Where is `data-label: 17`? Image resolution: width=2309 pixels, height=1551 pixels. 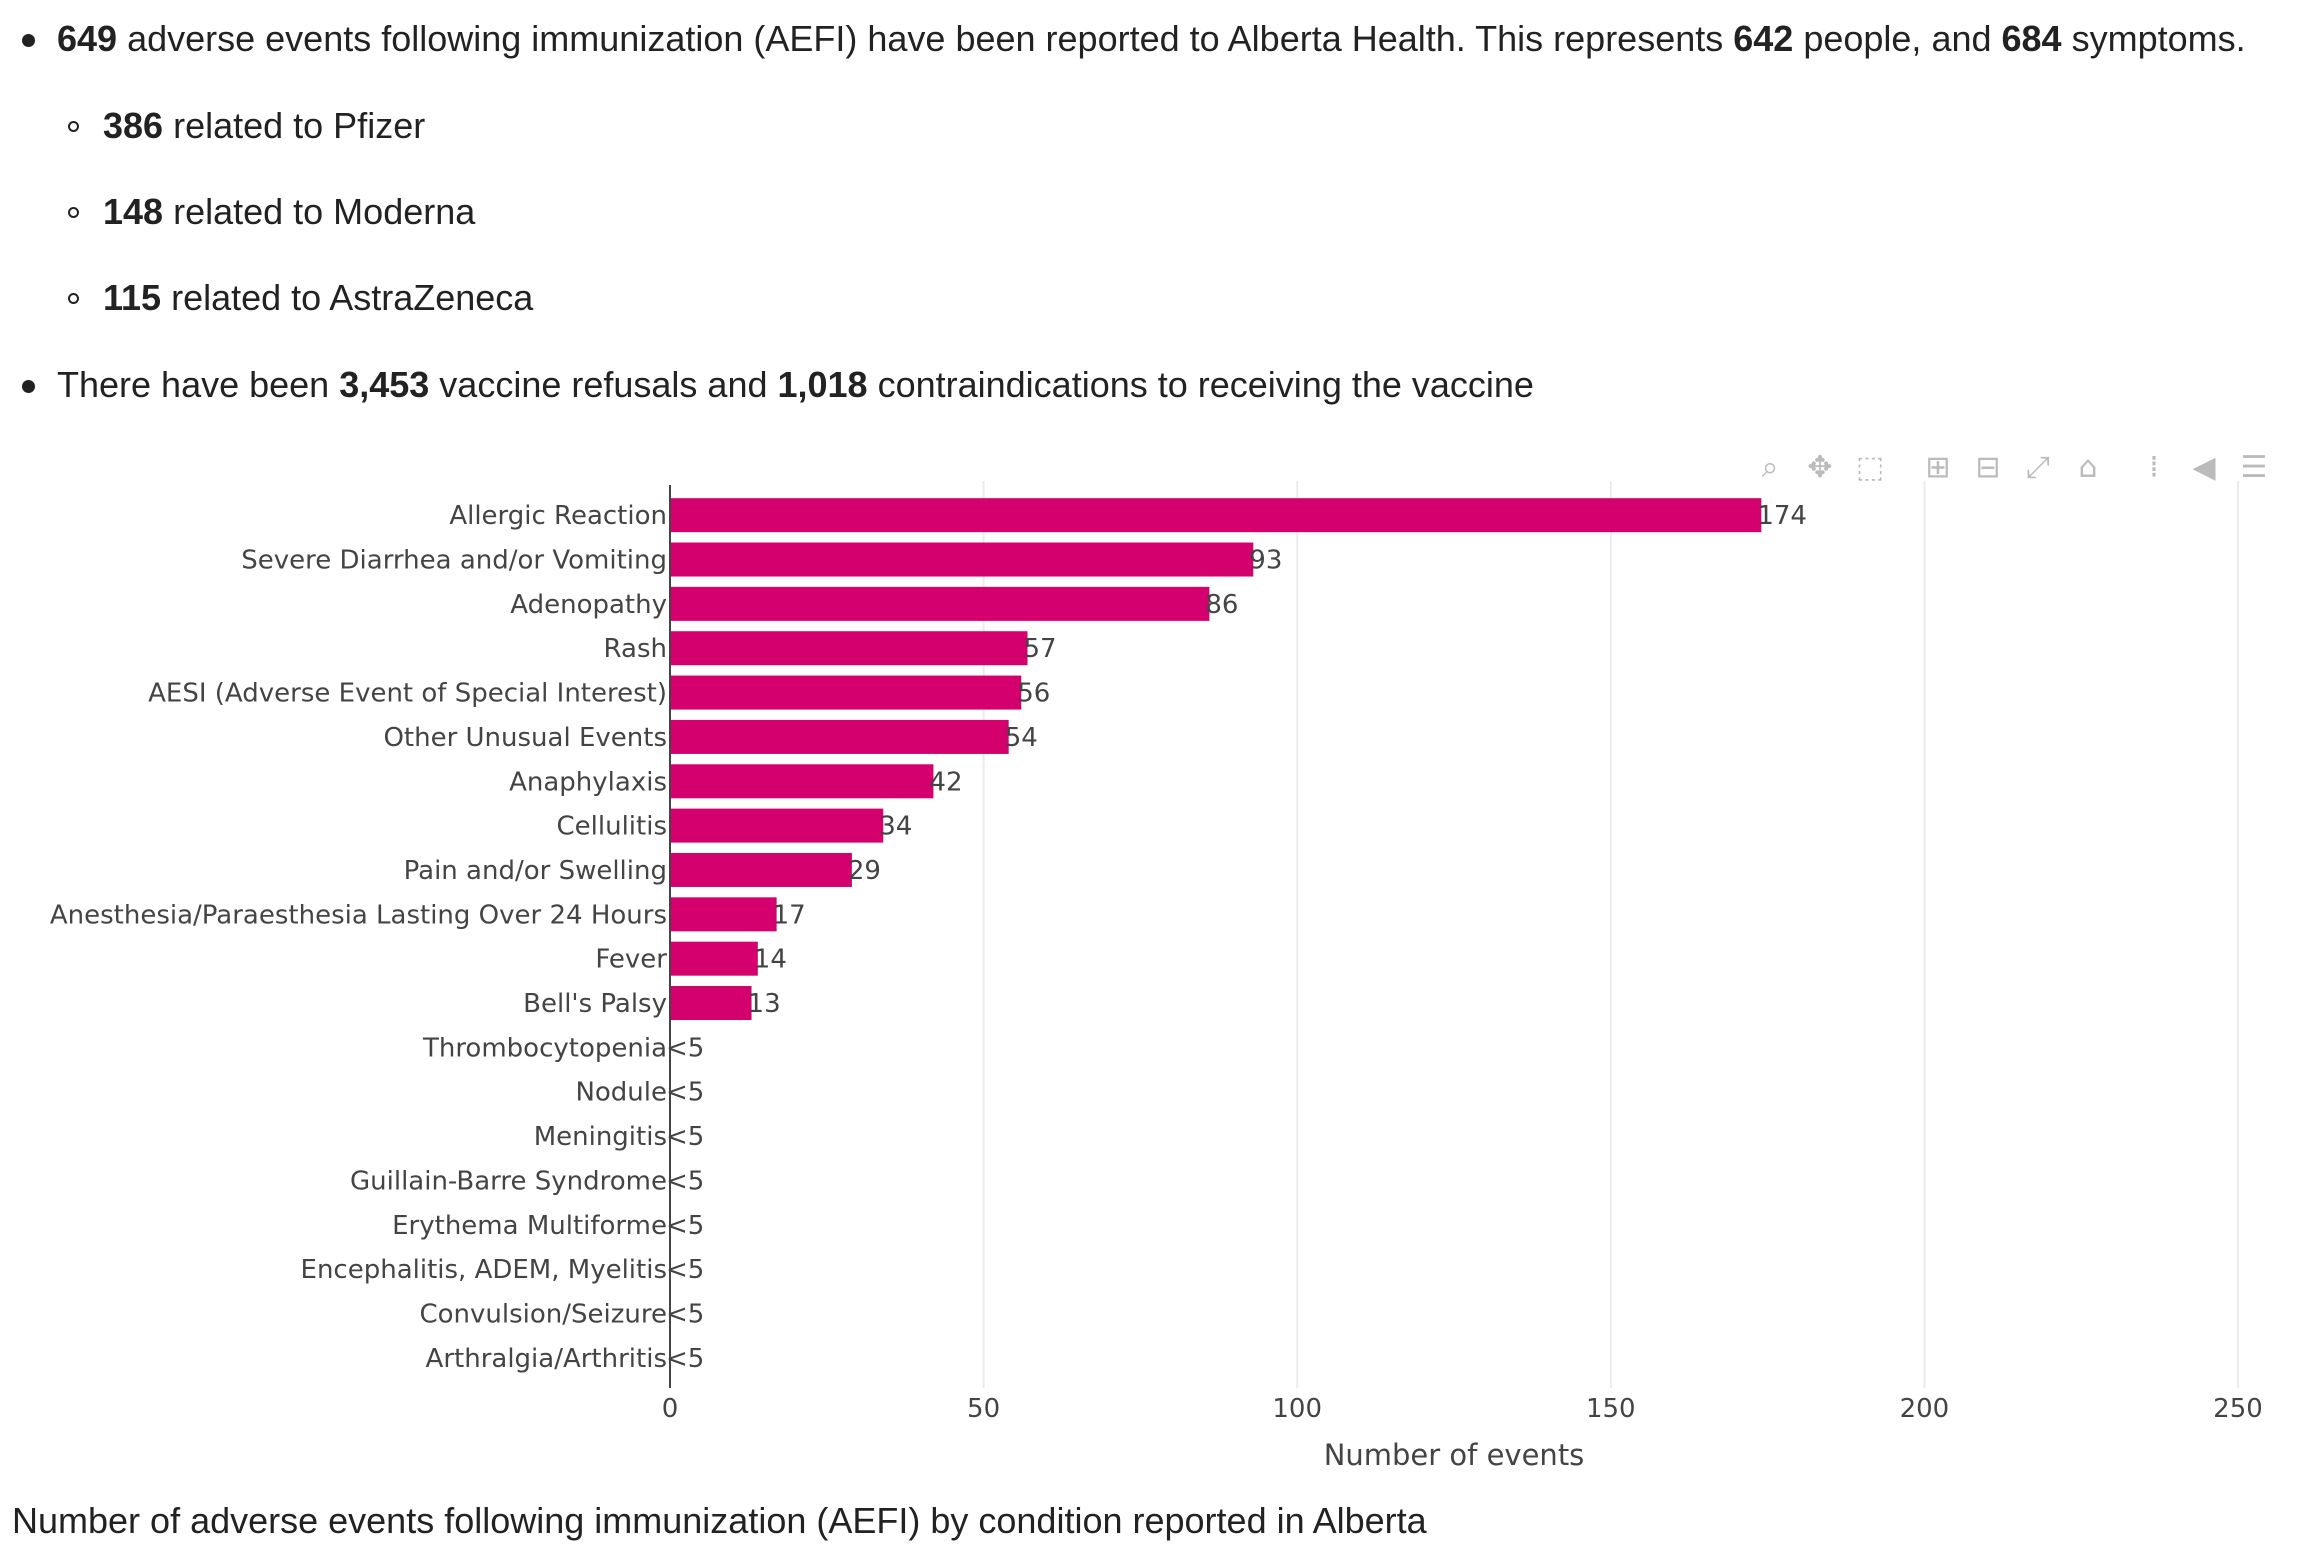
data-label: 17 is located at coordinates (789, 915).